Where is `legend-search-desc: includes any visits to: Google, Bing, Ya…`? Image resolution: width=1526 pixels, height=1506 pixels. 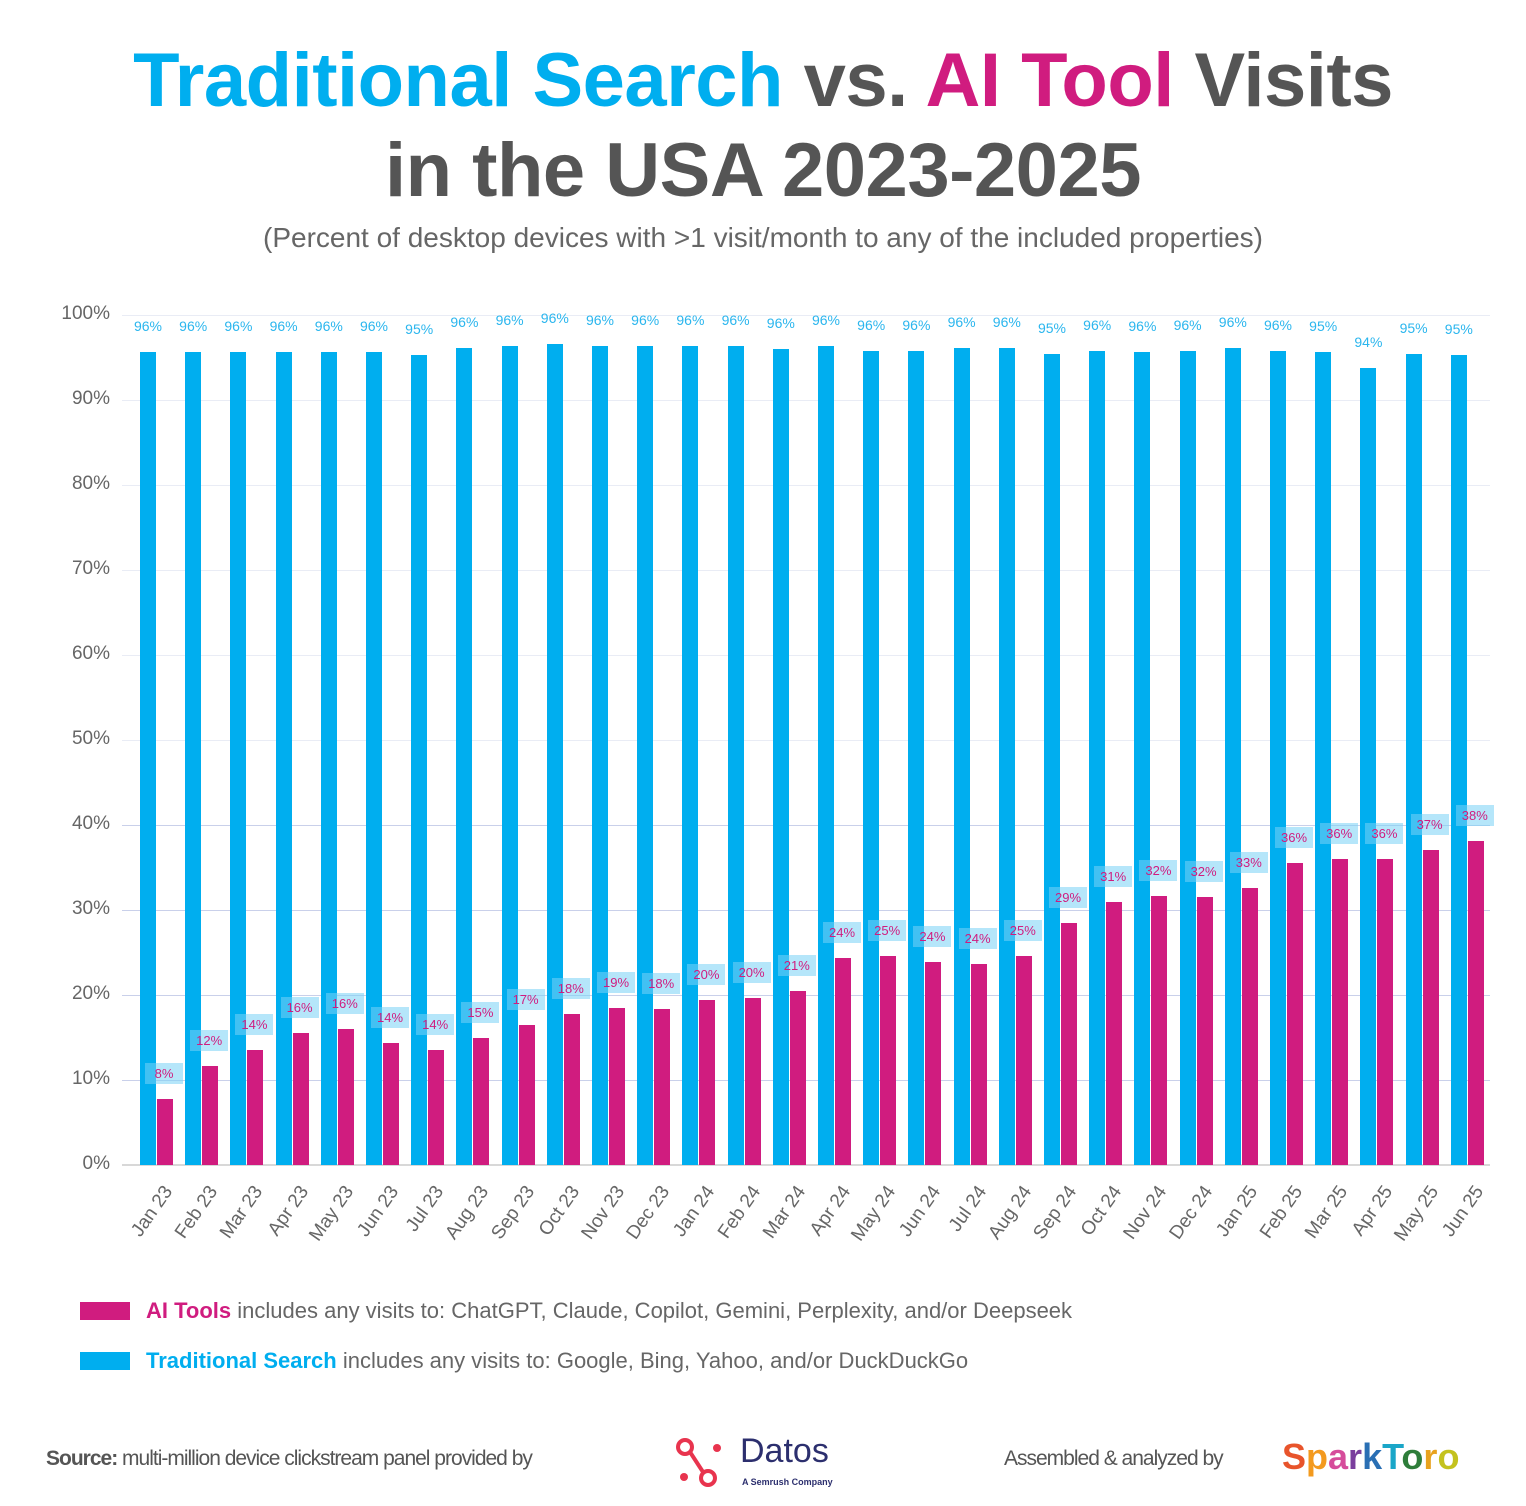 legend-search-desc: includes any visits to: Google, Bing, Ya… is located at coordinates (652, 1360).